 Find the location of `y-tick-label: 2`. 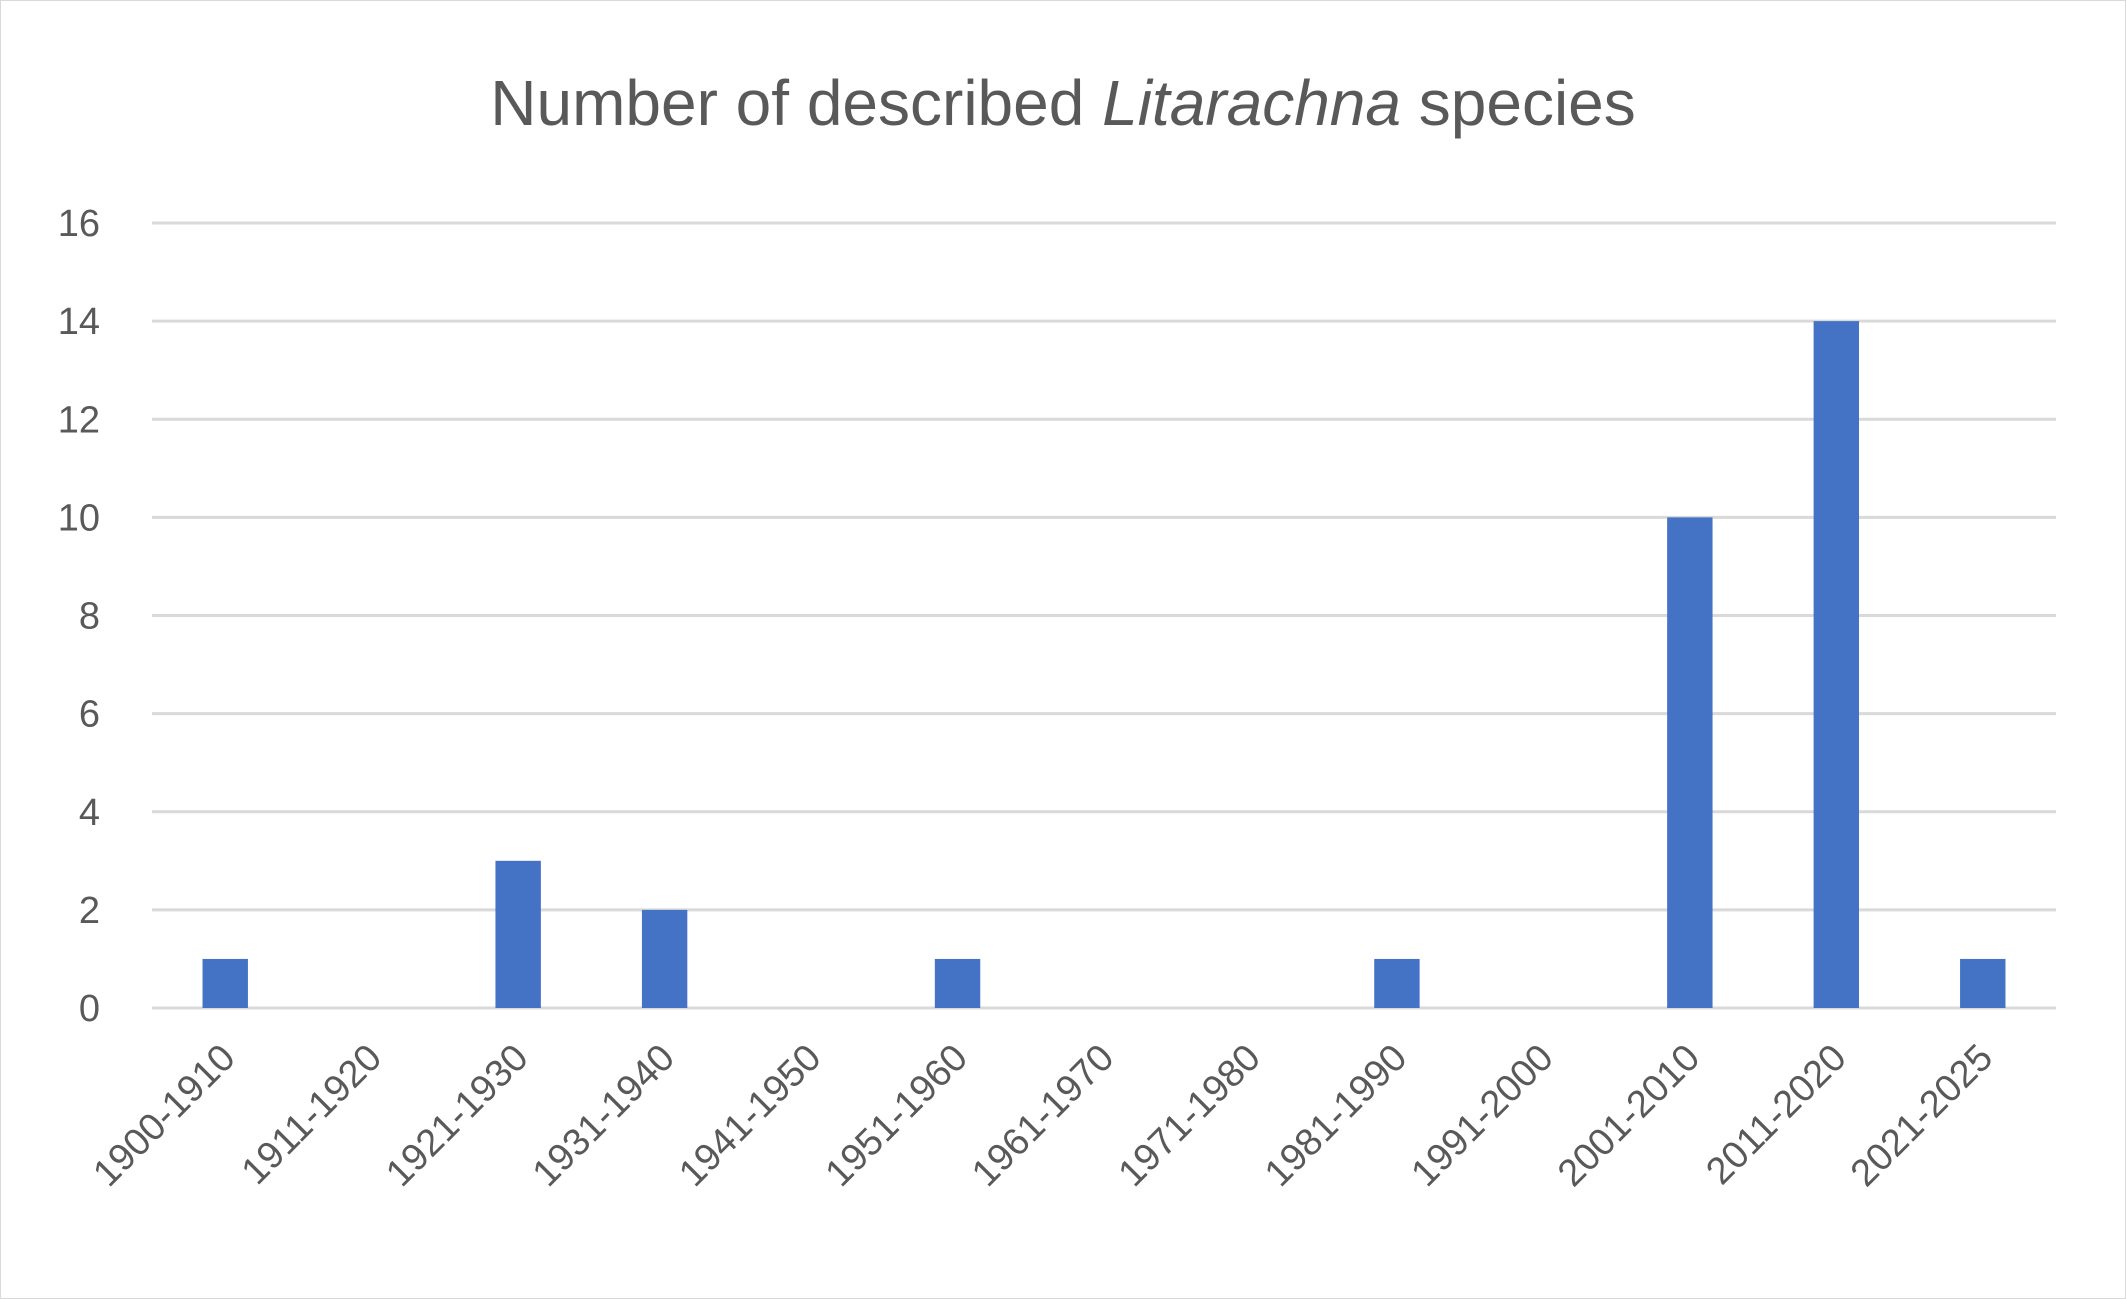

y-tick-label: 2 is located at coordinates (89, 911).